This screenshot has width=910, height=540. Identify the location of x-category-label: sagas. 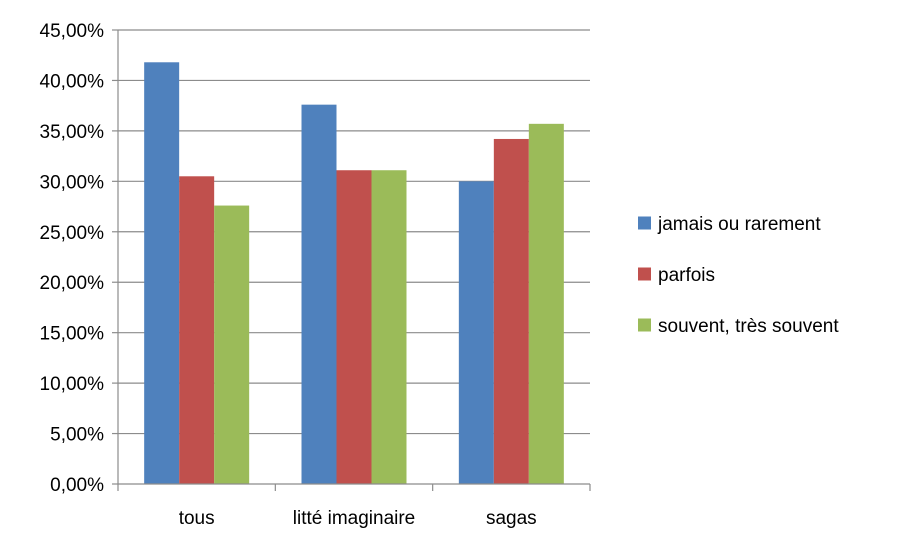
(511, 518).